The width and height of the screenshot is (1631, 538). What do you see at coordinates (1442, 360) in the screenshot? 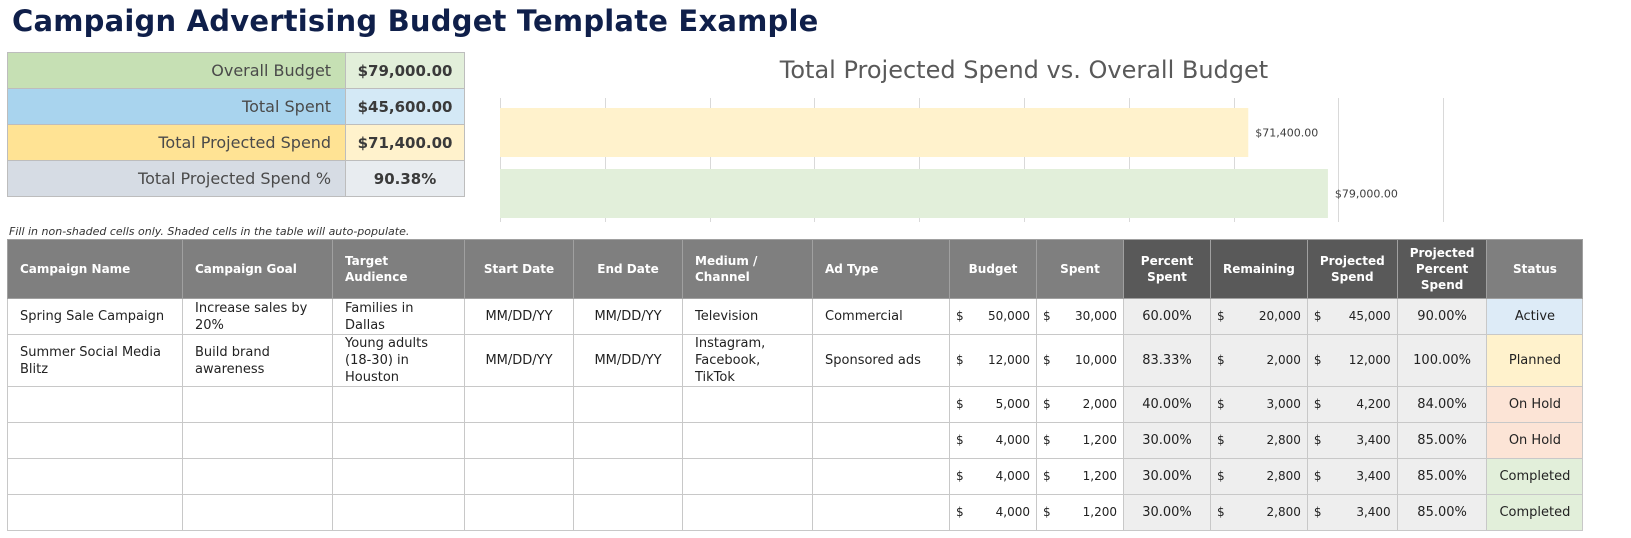
I see `cell-projected-percent-spend: 100.00%` at bounding box center [1442, 360].